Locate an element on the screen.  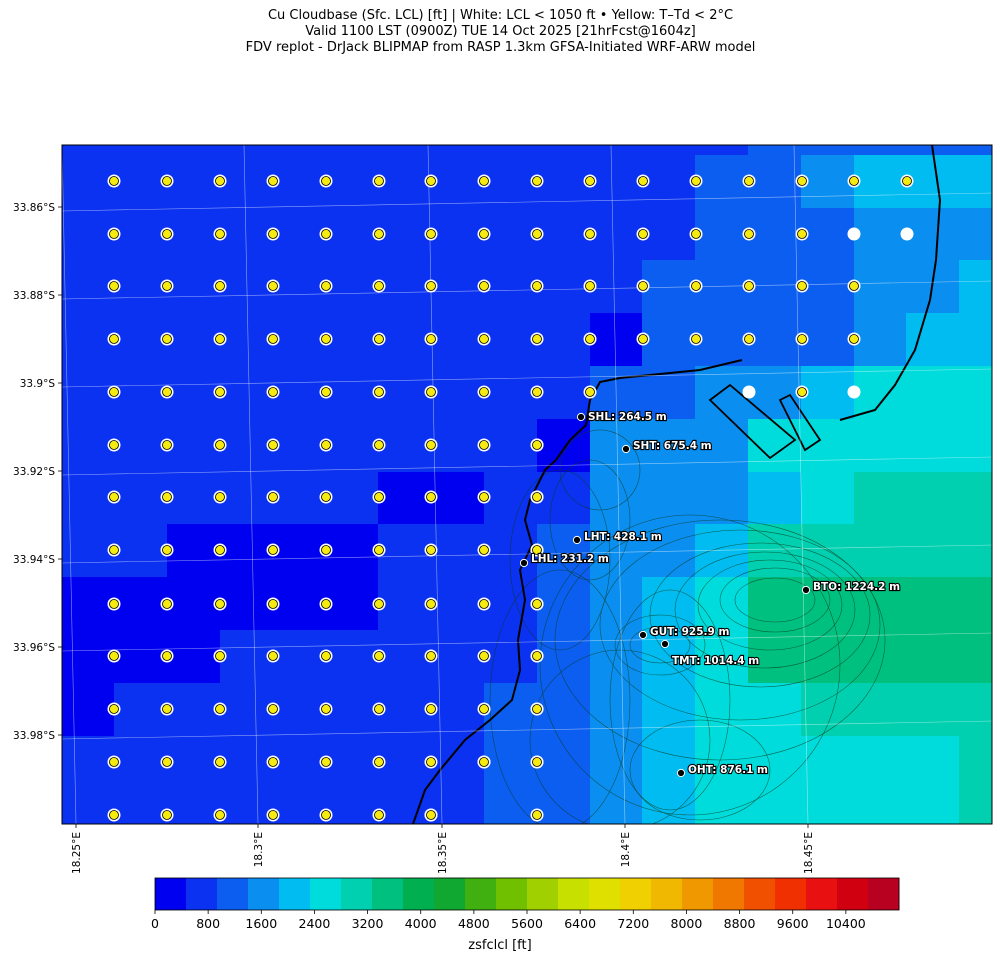
station-label: LHT: 428.1 m is located at coordinates (623, 537).